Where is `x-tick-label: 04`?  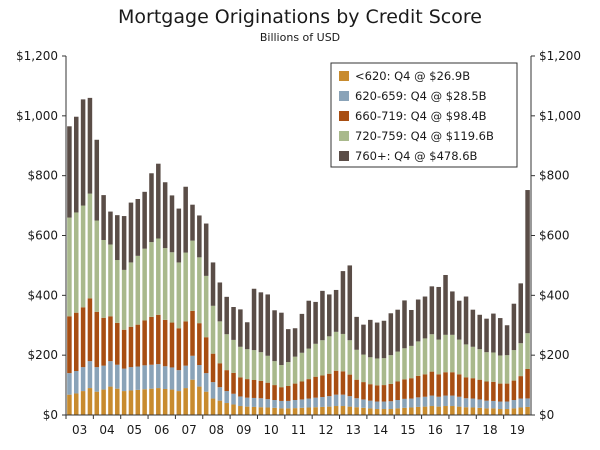
x-tick-label: 04 is located at coordinates (106, 430).